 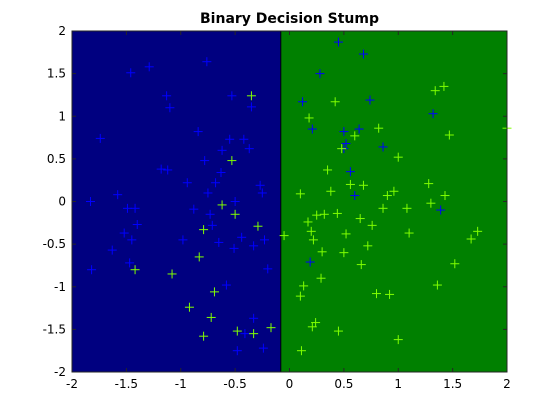 I want to click on x-tick-label: 2, so click(x=507, y=384).